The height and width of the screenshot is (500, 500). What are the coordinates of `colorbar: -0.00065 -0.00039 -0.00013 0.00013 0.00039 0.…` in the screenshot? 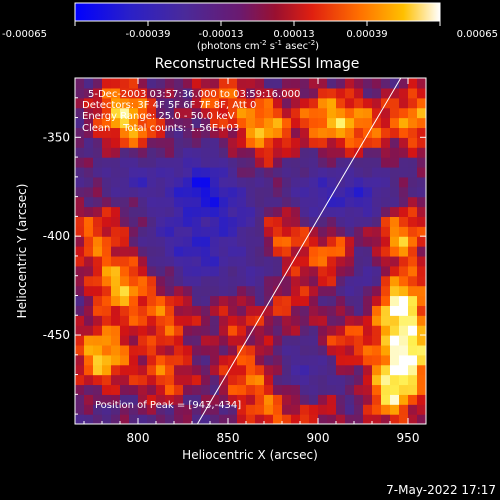 It's located at (250, 27).